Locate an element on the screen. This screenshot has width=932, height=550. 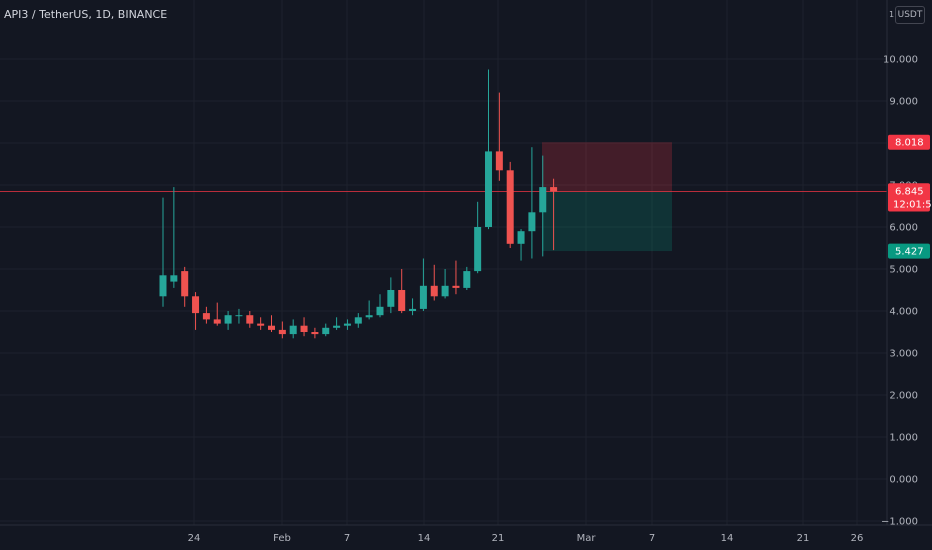
scale-mode-icon: 1 is located at coordinates (892, 14).